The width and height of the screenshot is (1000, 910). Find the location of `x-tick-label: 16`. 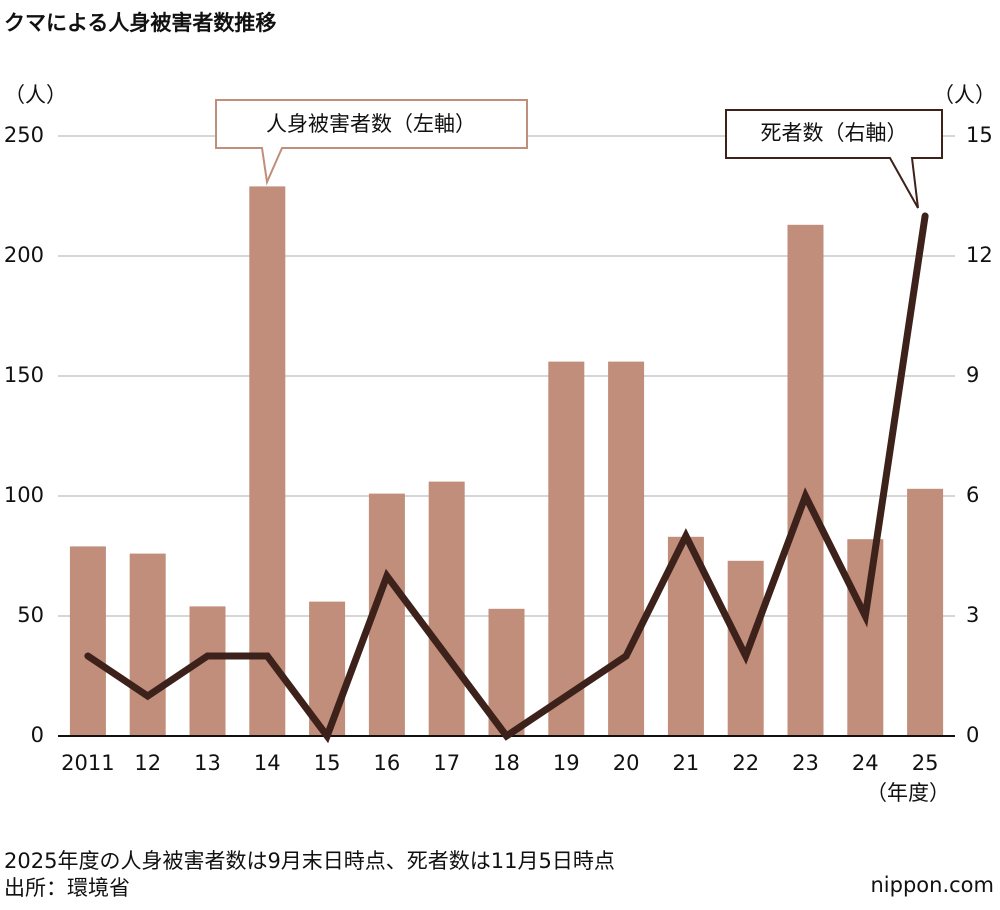

x-tick-label: 16 is located at coordinates (387, 763).